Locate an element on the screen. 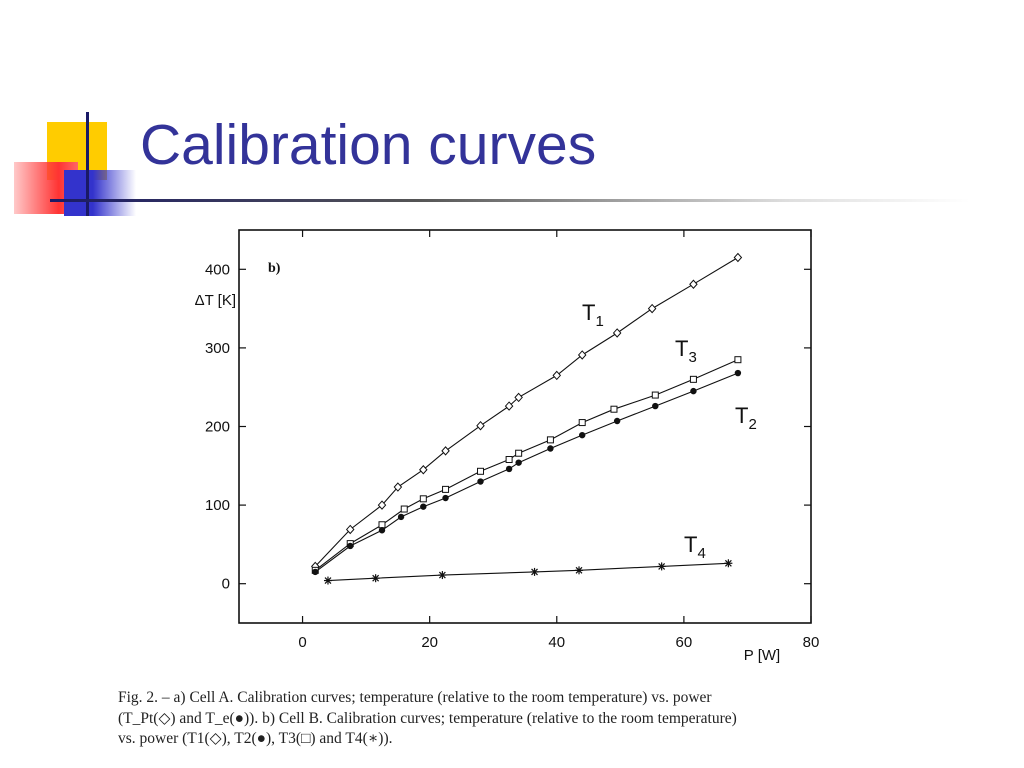 This screenshot has width=1024, height=768. x-tick-label: 60 is located at coordinates (684, 642).